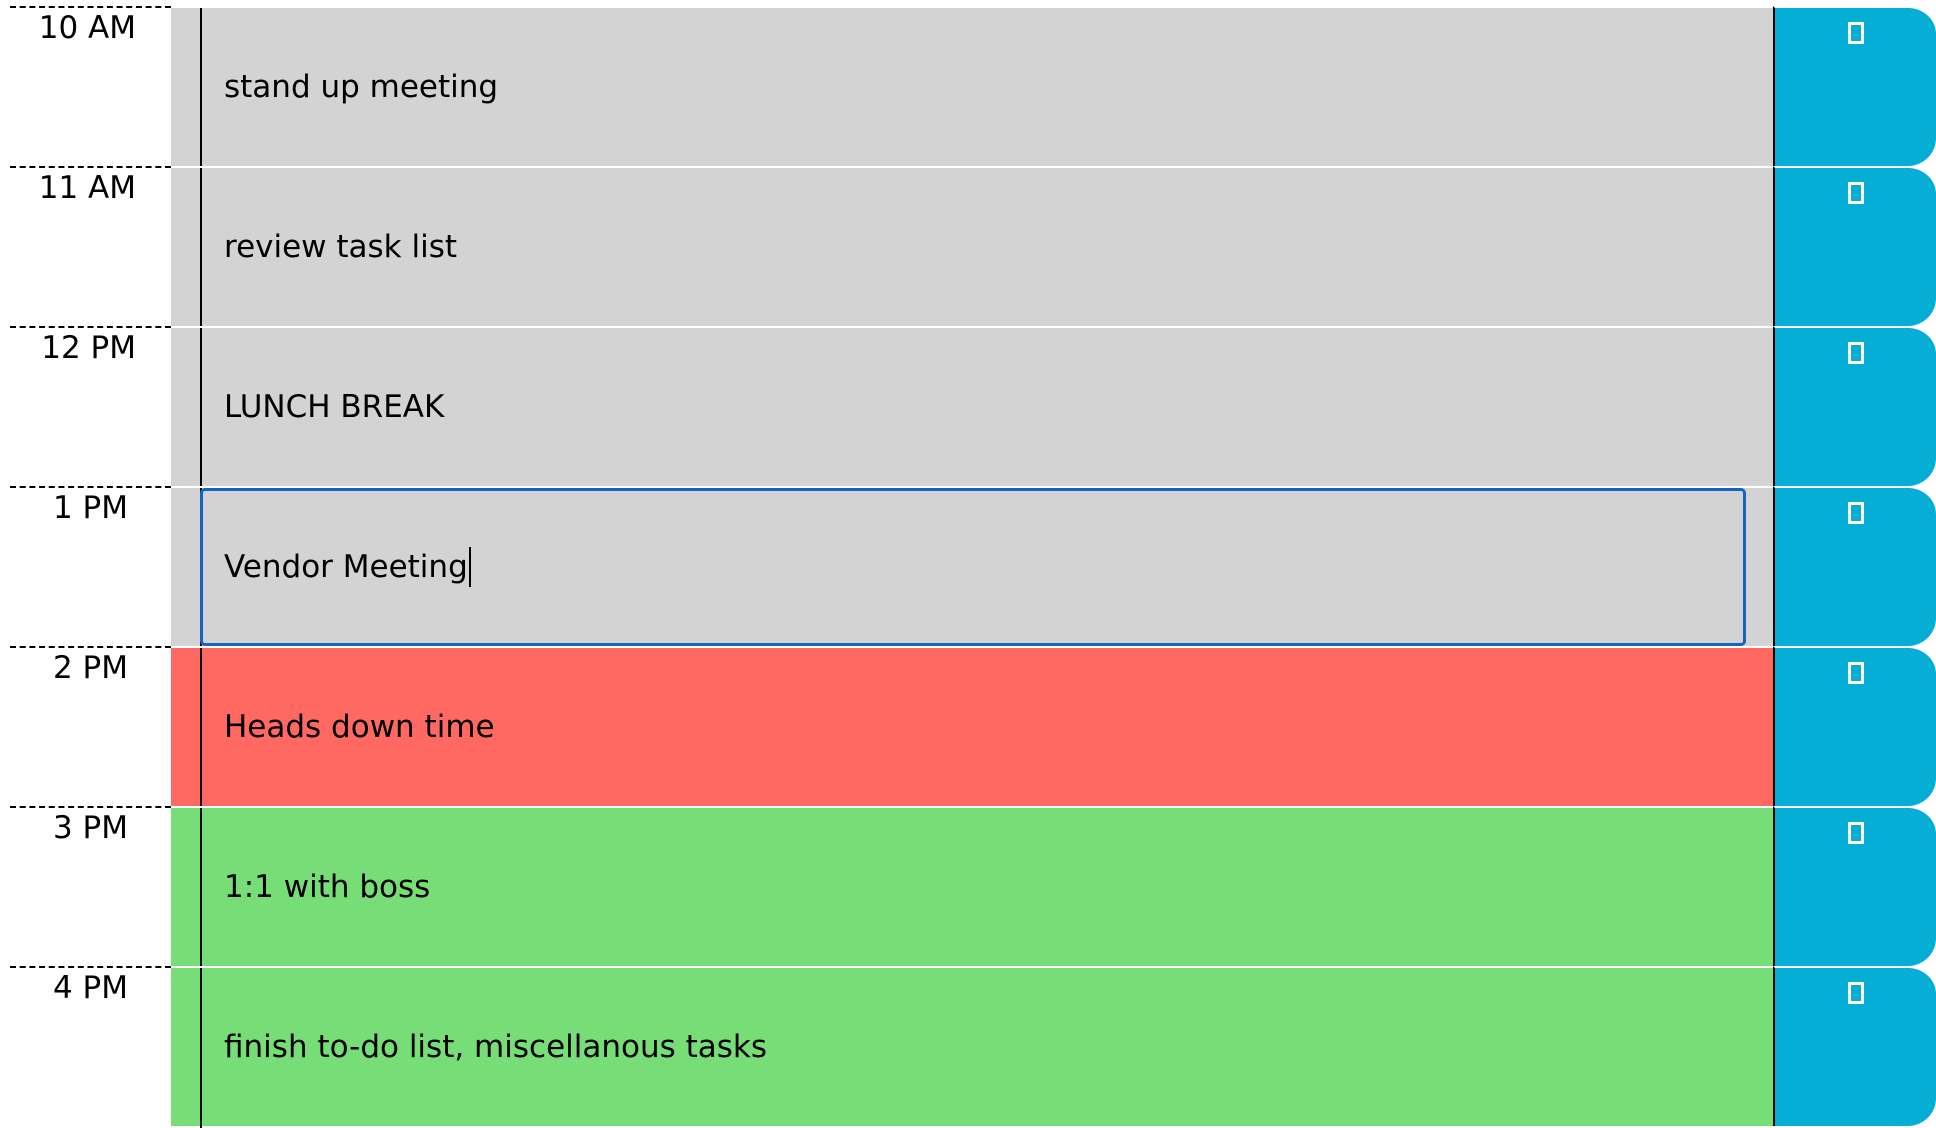 The height and width of the screenshot is (1128, 1936). I want to click on time-block-10am: 10 AM stand up meeting, so click(968, 87).